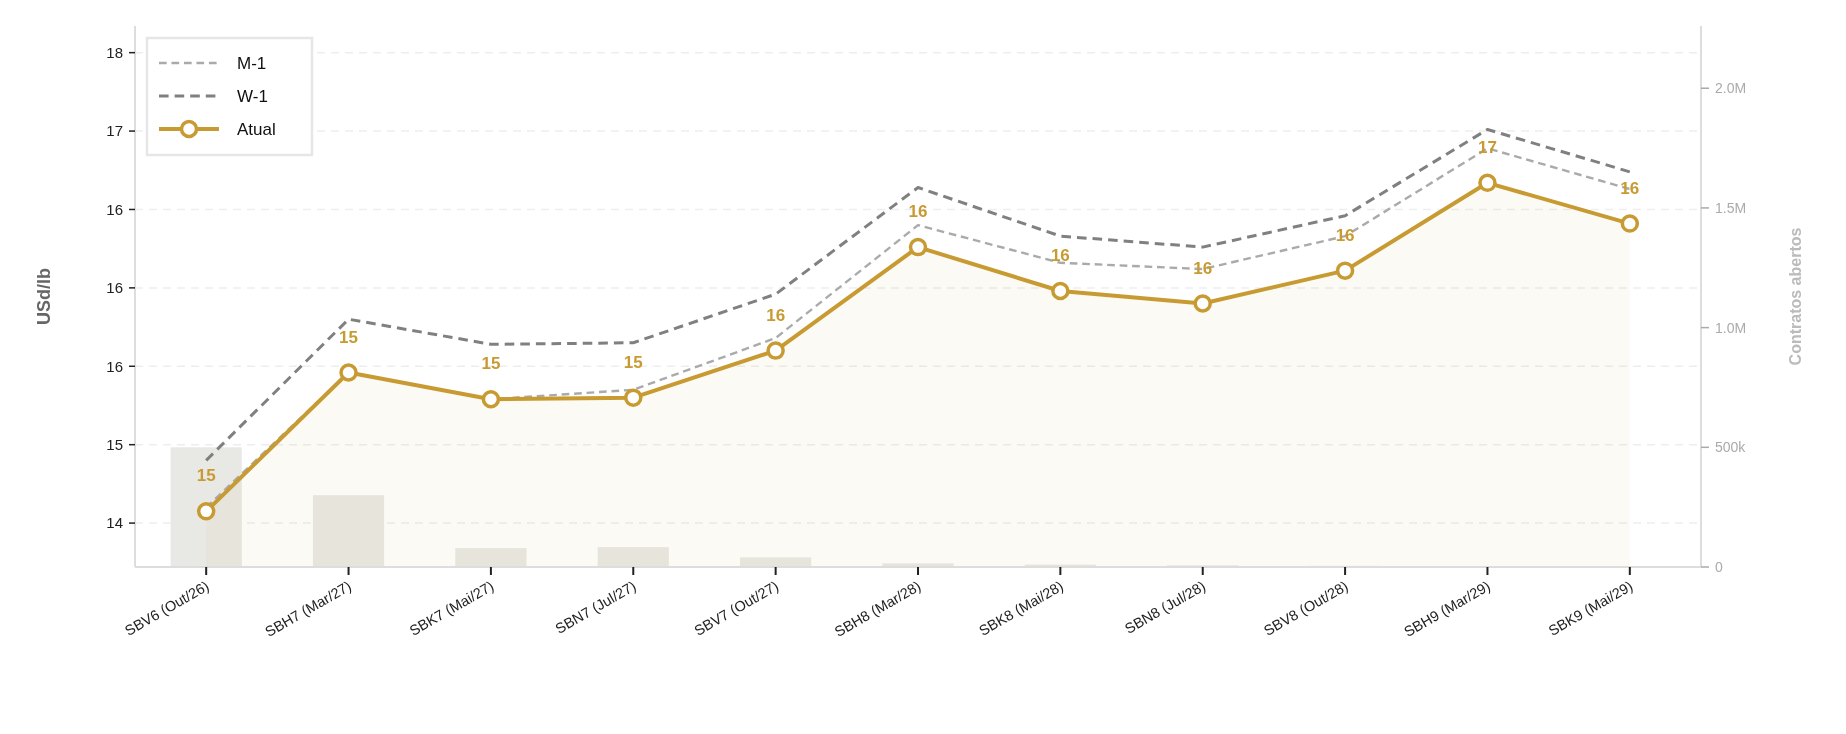 This screenshot has height=734, width=1846. Describe the element at coordinates (1487, 147) in the screenshot. I see `data-label: 17` at that location.